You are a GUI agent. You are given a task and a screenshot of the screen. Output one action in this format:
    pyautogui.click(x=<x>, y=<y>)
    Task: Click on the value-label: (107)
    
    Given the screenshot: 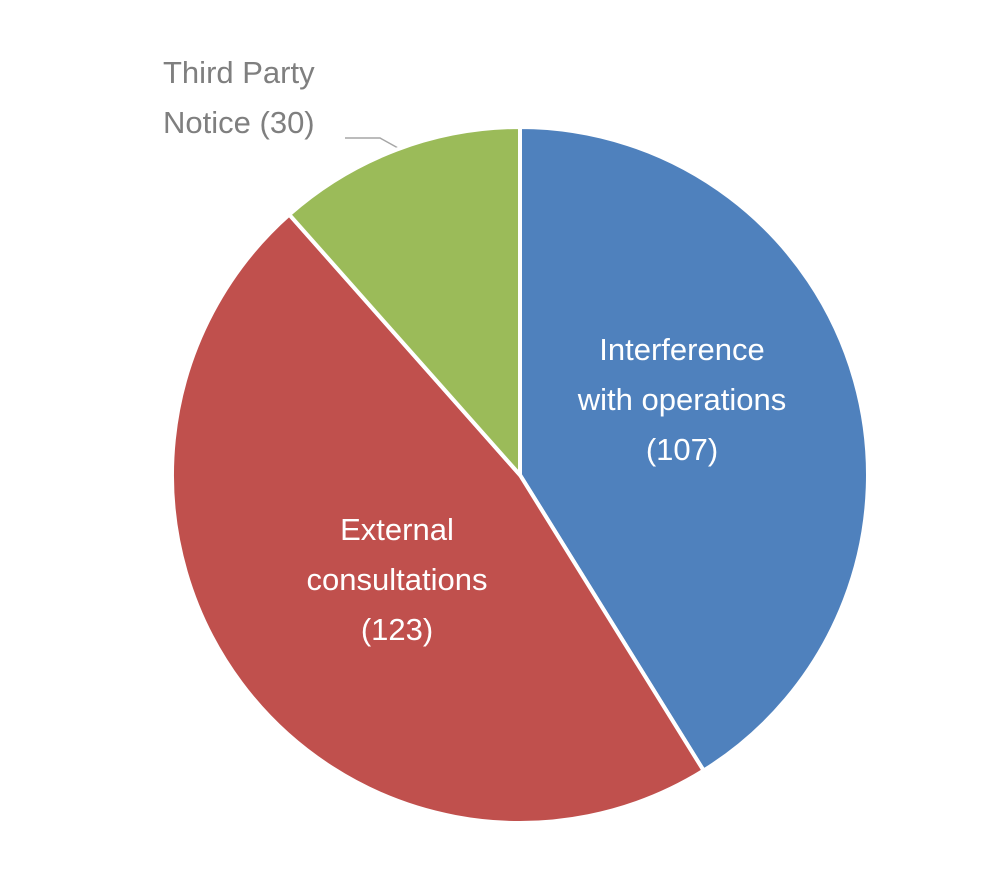 What is the action you would take?
    pyautogui.click(x=682, y=449)
    